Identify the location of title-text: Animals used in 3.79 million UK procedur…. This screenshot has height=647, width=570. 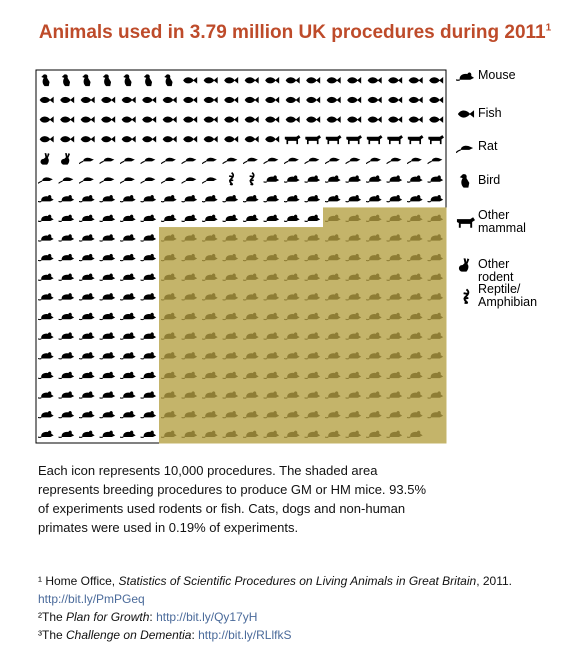
(292, 32).